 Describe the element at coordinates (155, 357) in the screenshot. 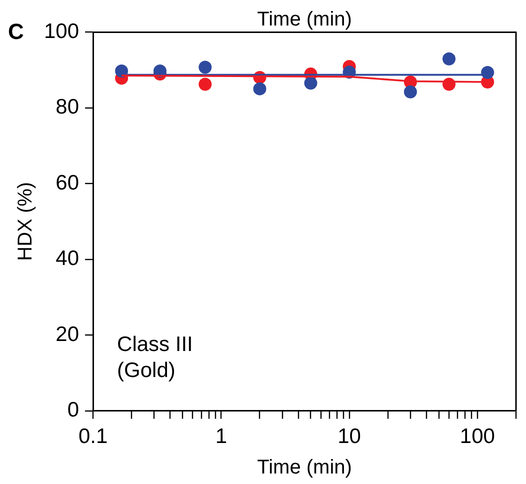

I see `annotation: Class III (Gold)` at that location.